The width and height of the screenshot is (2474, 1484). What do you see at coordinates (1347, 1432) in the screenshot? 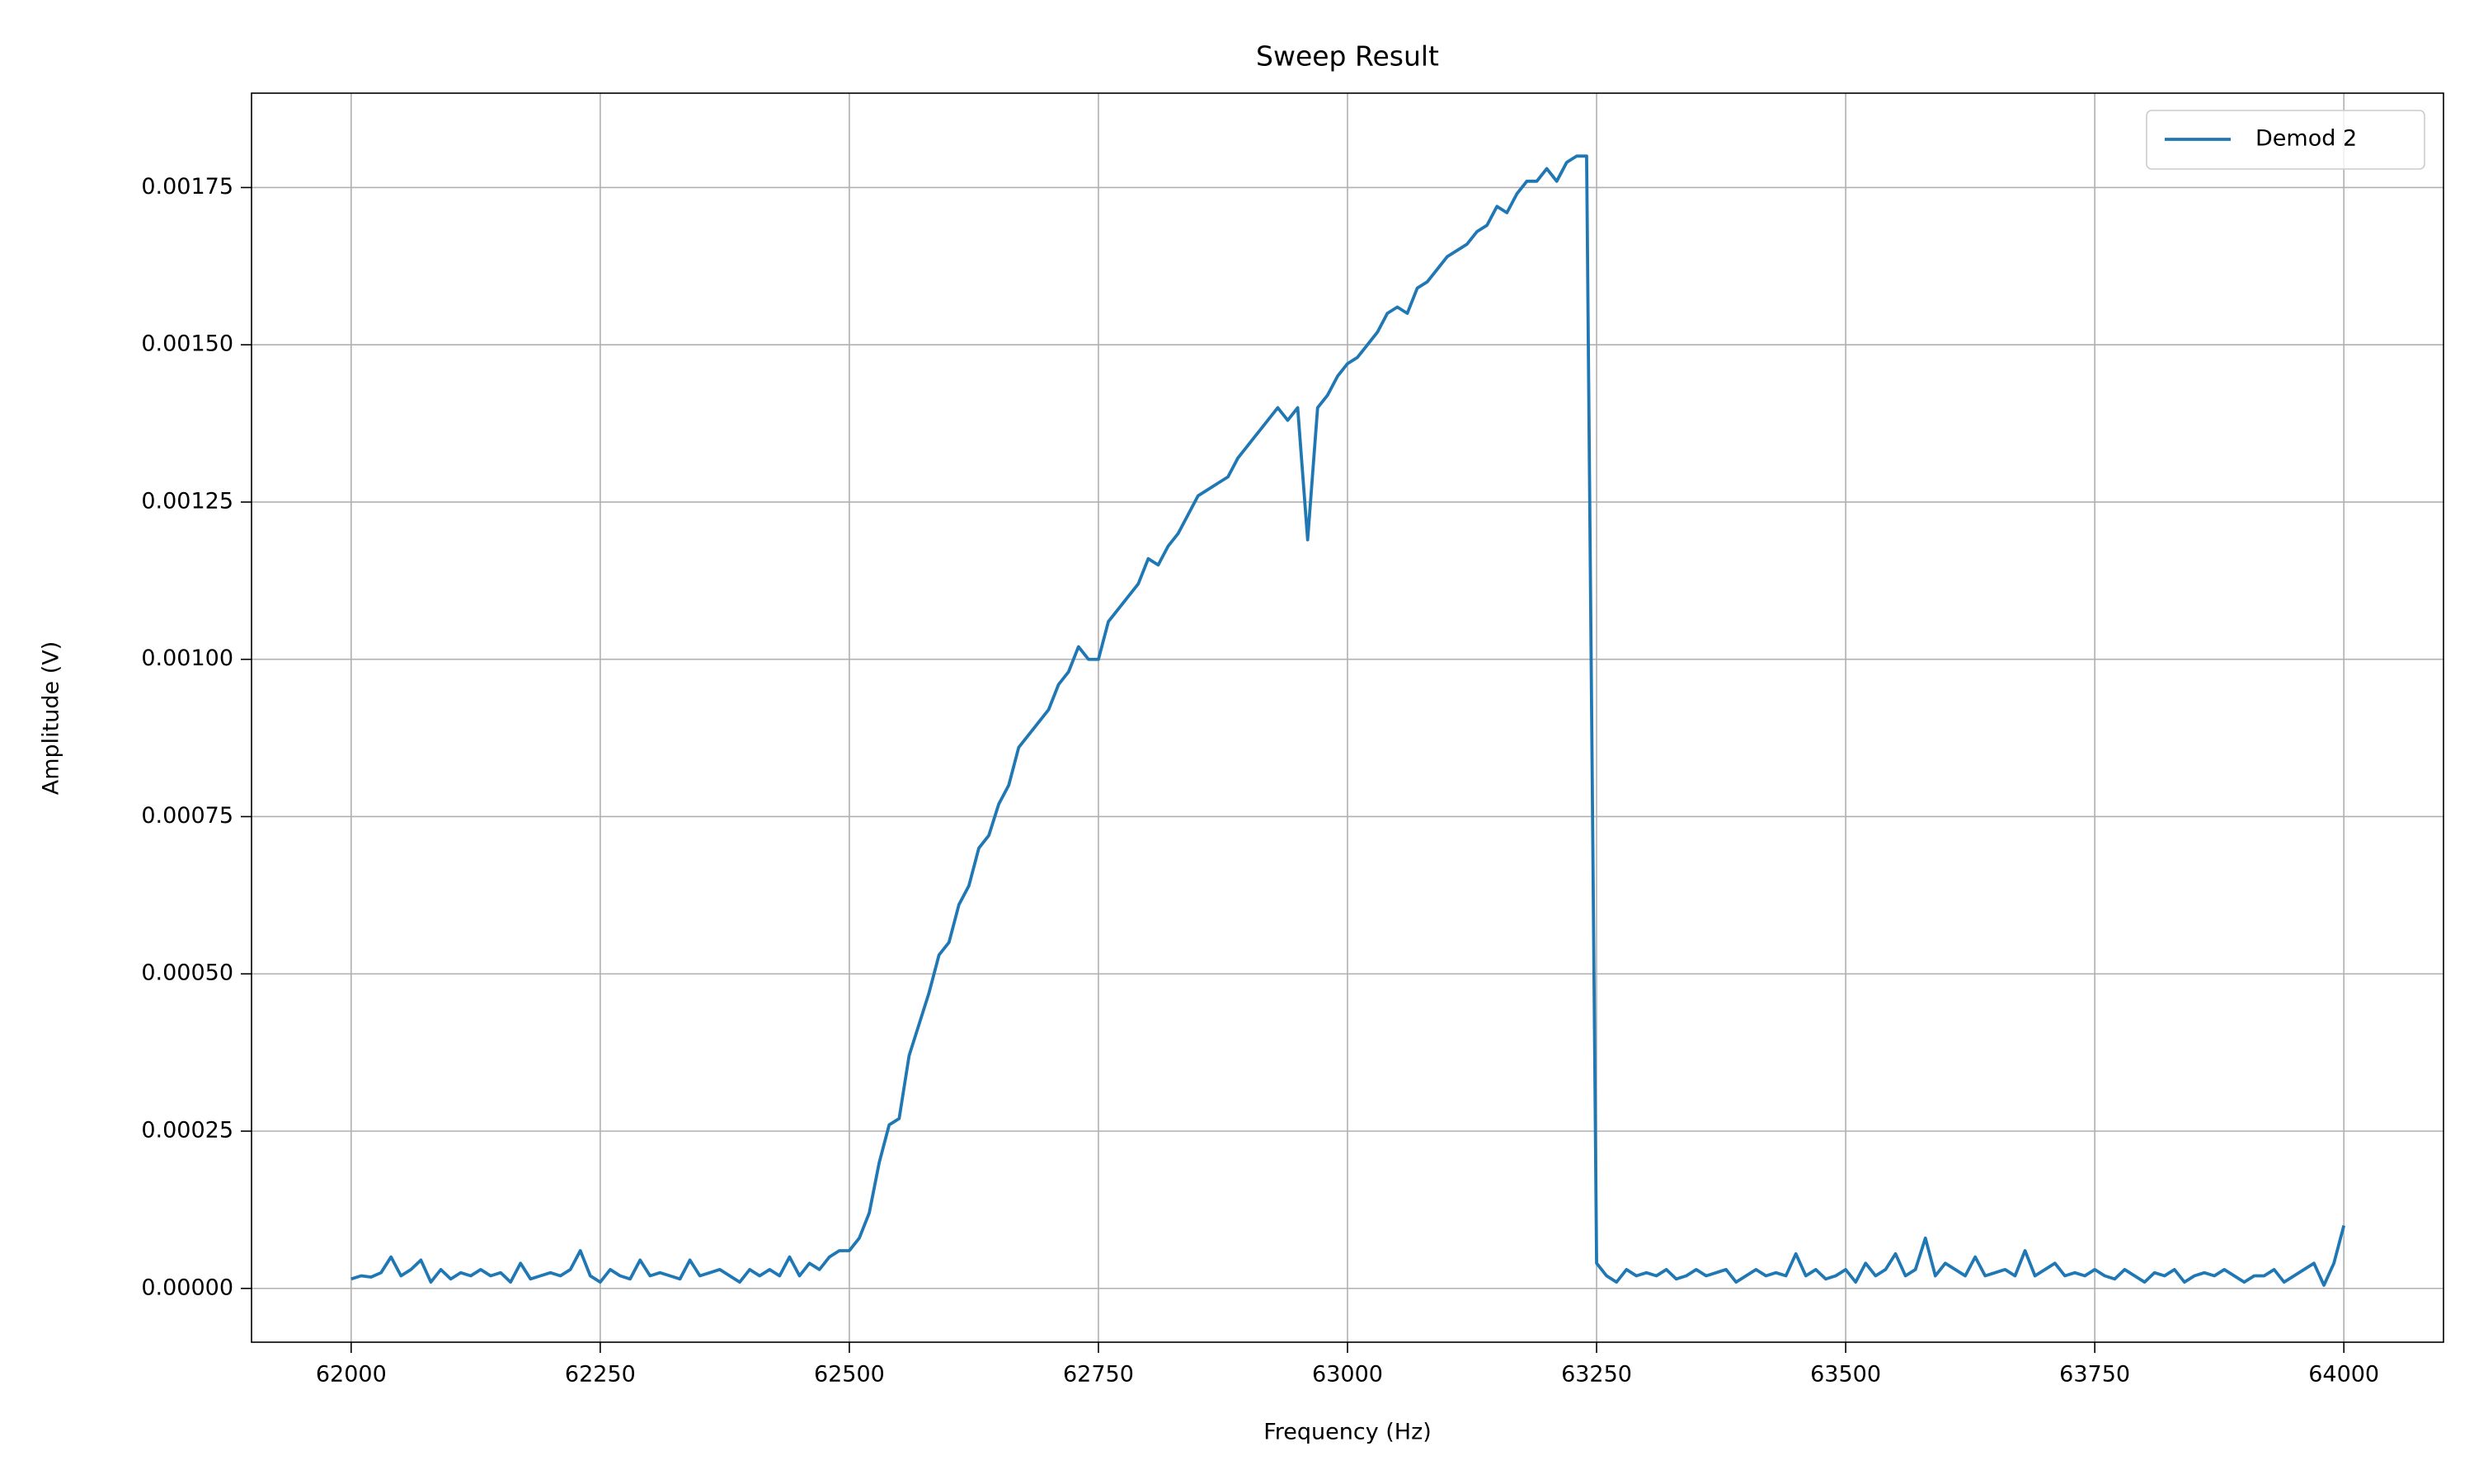
I see `x-axis-label: Frequency (Hz)` at bounding box center [1347, 1432].